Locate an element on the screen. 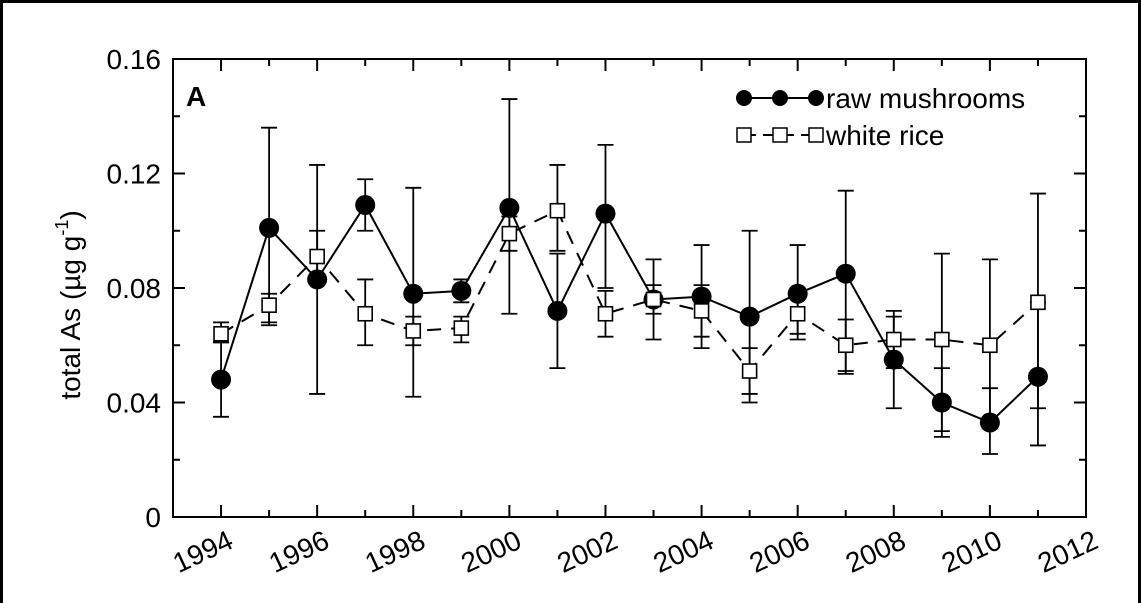  legend-item-white-rice: white rice is located at coordinates (840, 135).